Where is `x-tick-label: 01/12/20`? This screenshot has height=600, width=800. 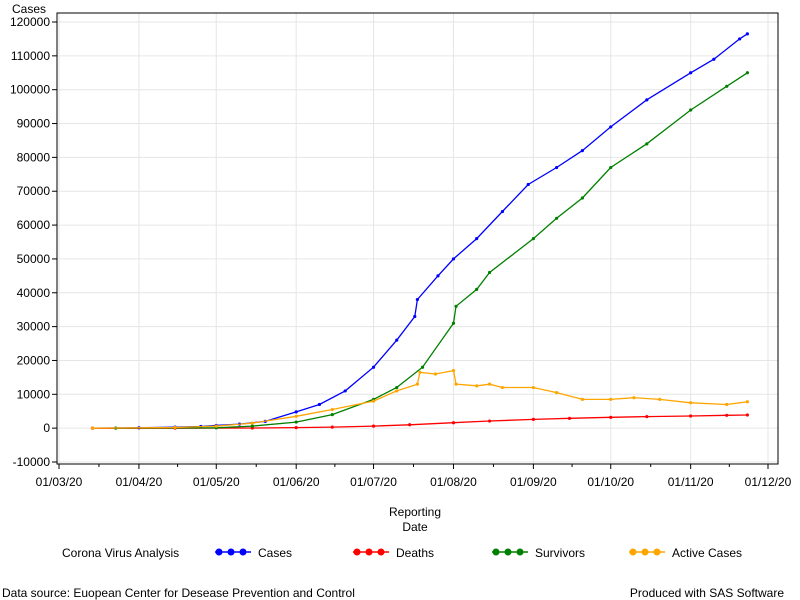 x-tick-label: 01/12/20 is located at coordinates (768, 482).